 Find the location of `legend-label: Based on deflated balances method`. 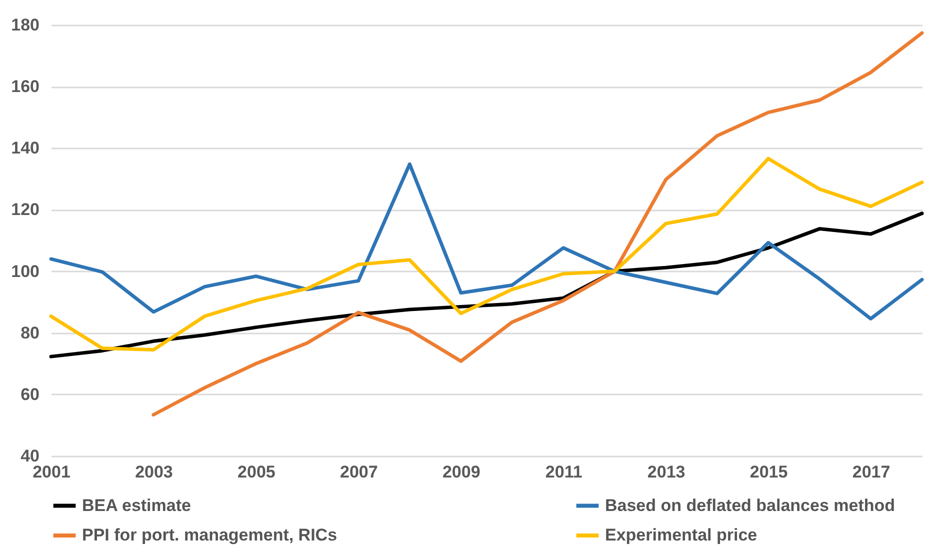

legend-label: Based on deflated balances method is located at coordinates (750, 505).